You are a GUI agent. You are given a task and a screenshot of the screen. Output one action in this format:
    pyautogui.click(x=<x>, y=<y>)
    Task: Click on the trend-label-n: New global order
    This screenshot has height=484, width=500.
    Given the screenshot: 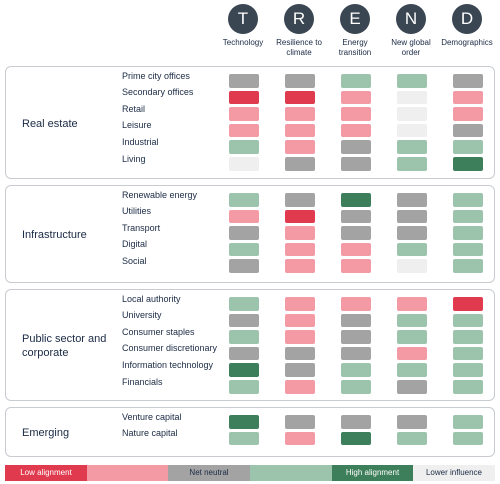 What is the action you would take?
    pyautogui.click(x=411, y=47)
    